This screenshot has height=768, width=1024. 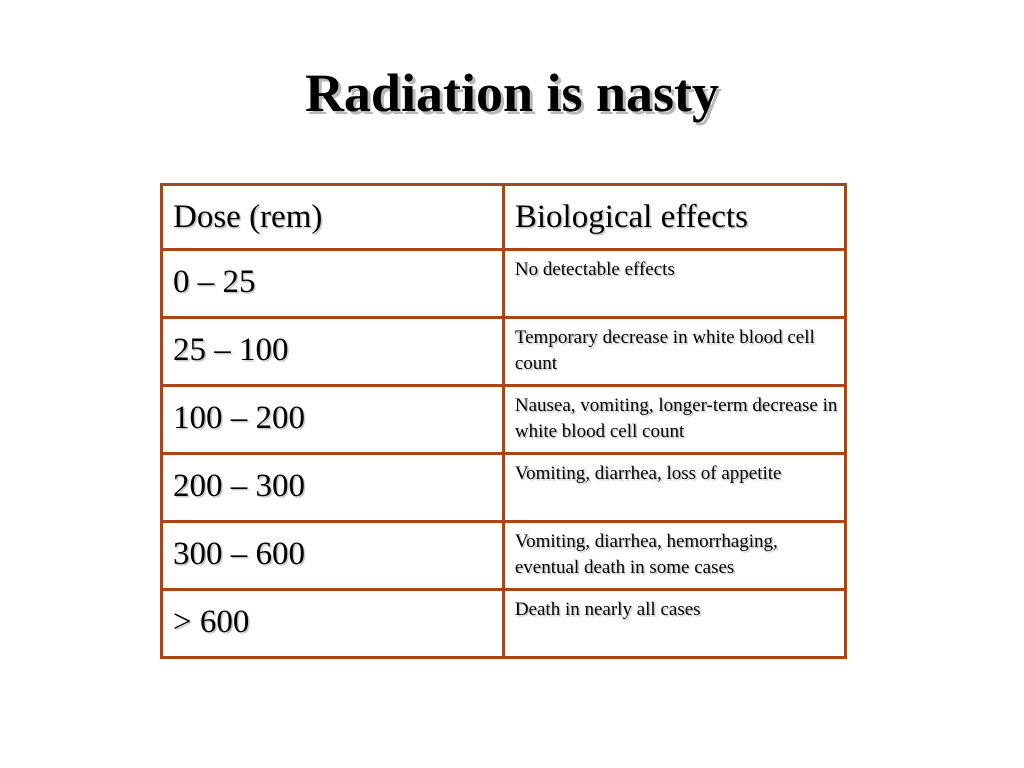 What do you see at coordinates (332, 555) in the screenshot?
I see `dose-cell: 300 – 600` at bounding box center [332, 555].